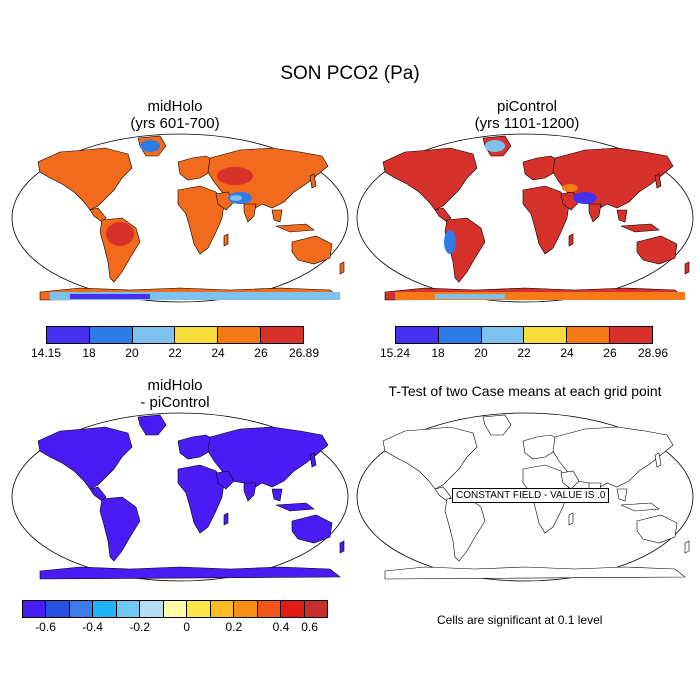 Image resolution: width=700 pixels, height=700 pixels. Describe the element at coordinates (350, 73) in the screenshot. I see `figure-title: SON PCO2 (Pa)` at that location.